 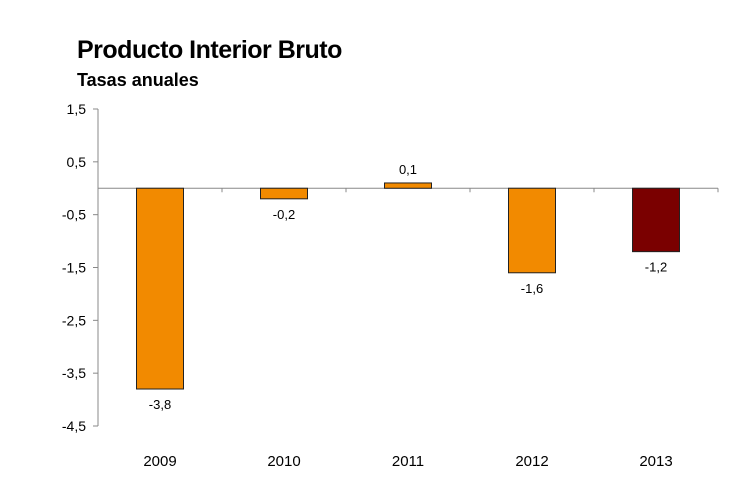 I want to click on y-tick-label: -0,5, so click(x=74, y=215).